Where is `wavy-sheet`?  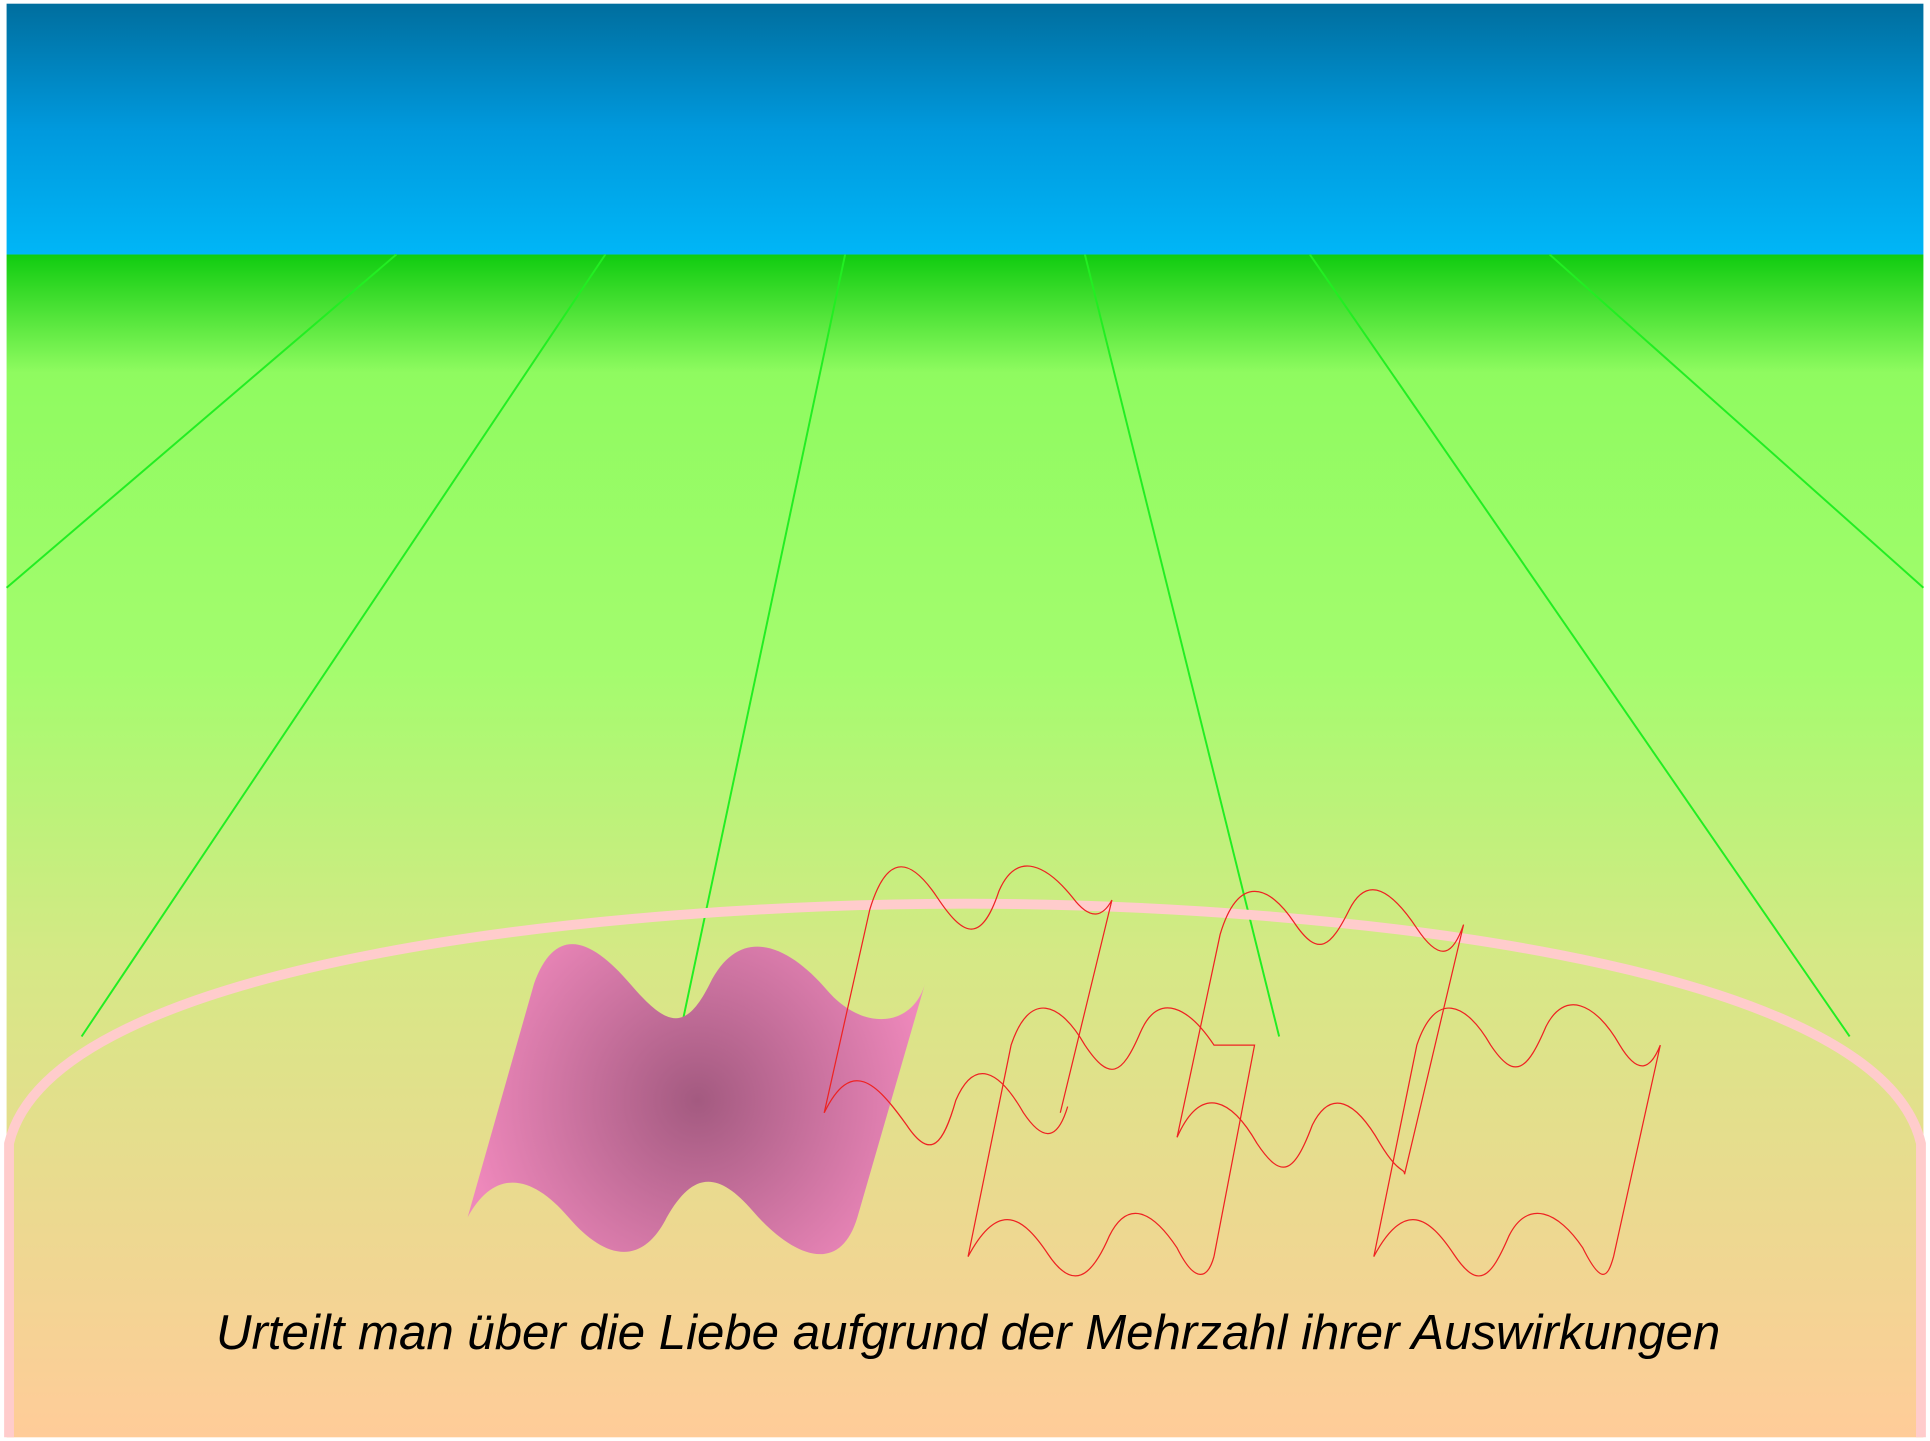 wavy-sheet is located at coordinates (696, 1099).